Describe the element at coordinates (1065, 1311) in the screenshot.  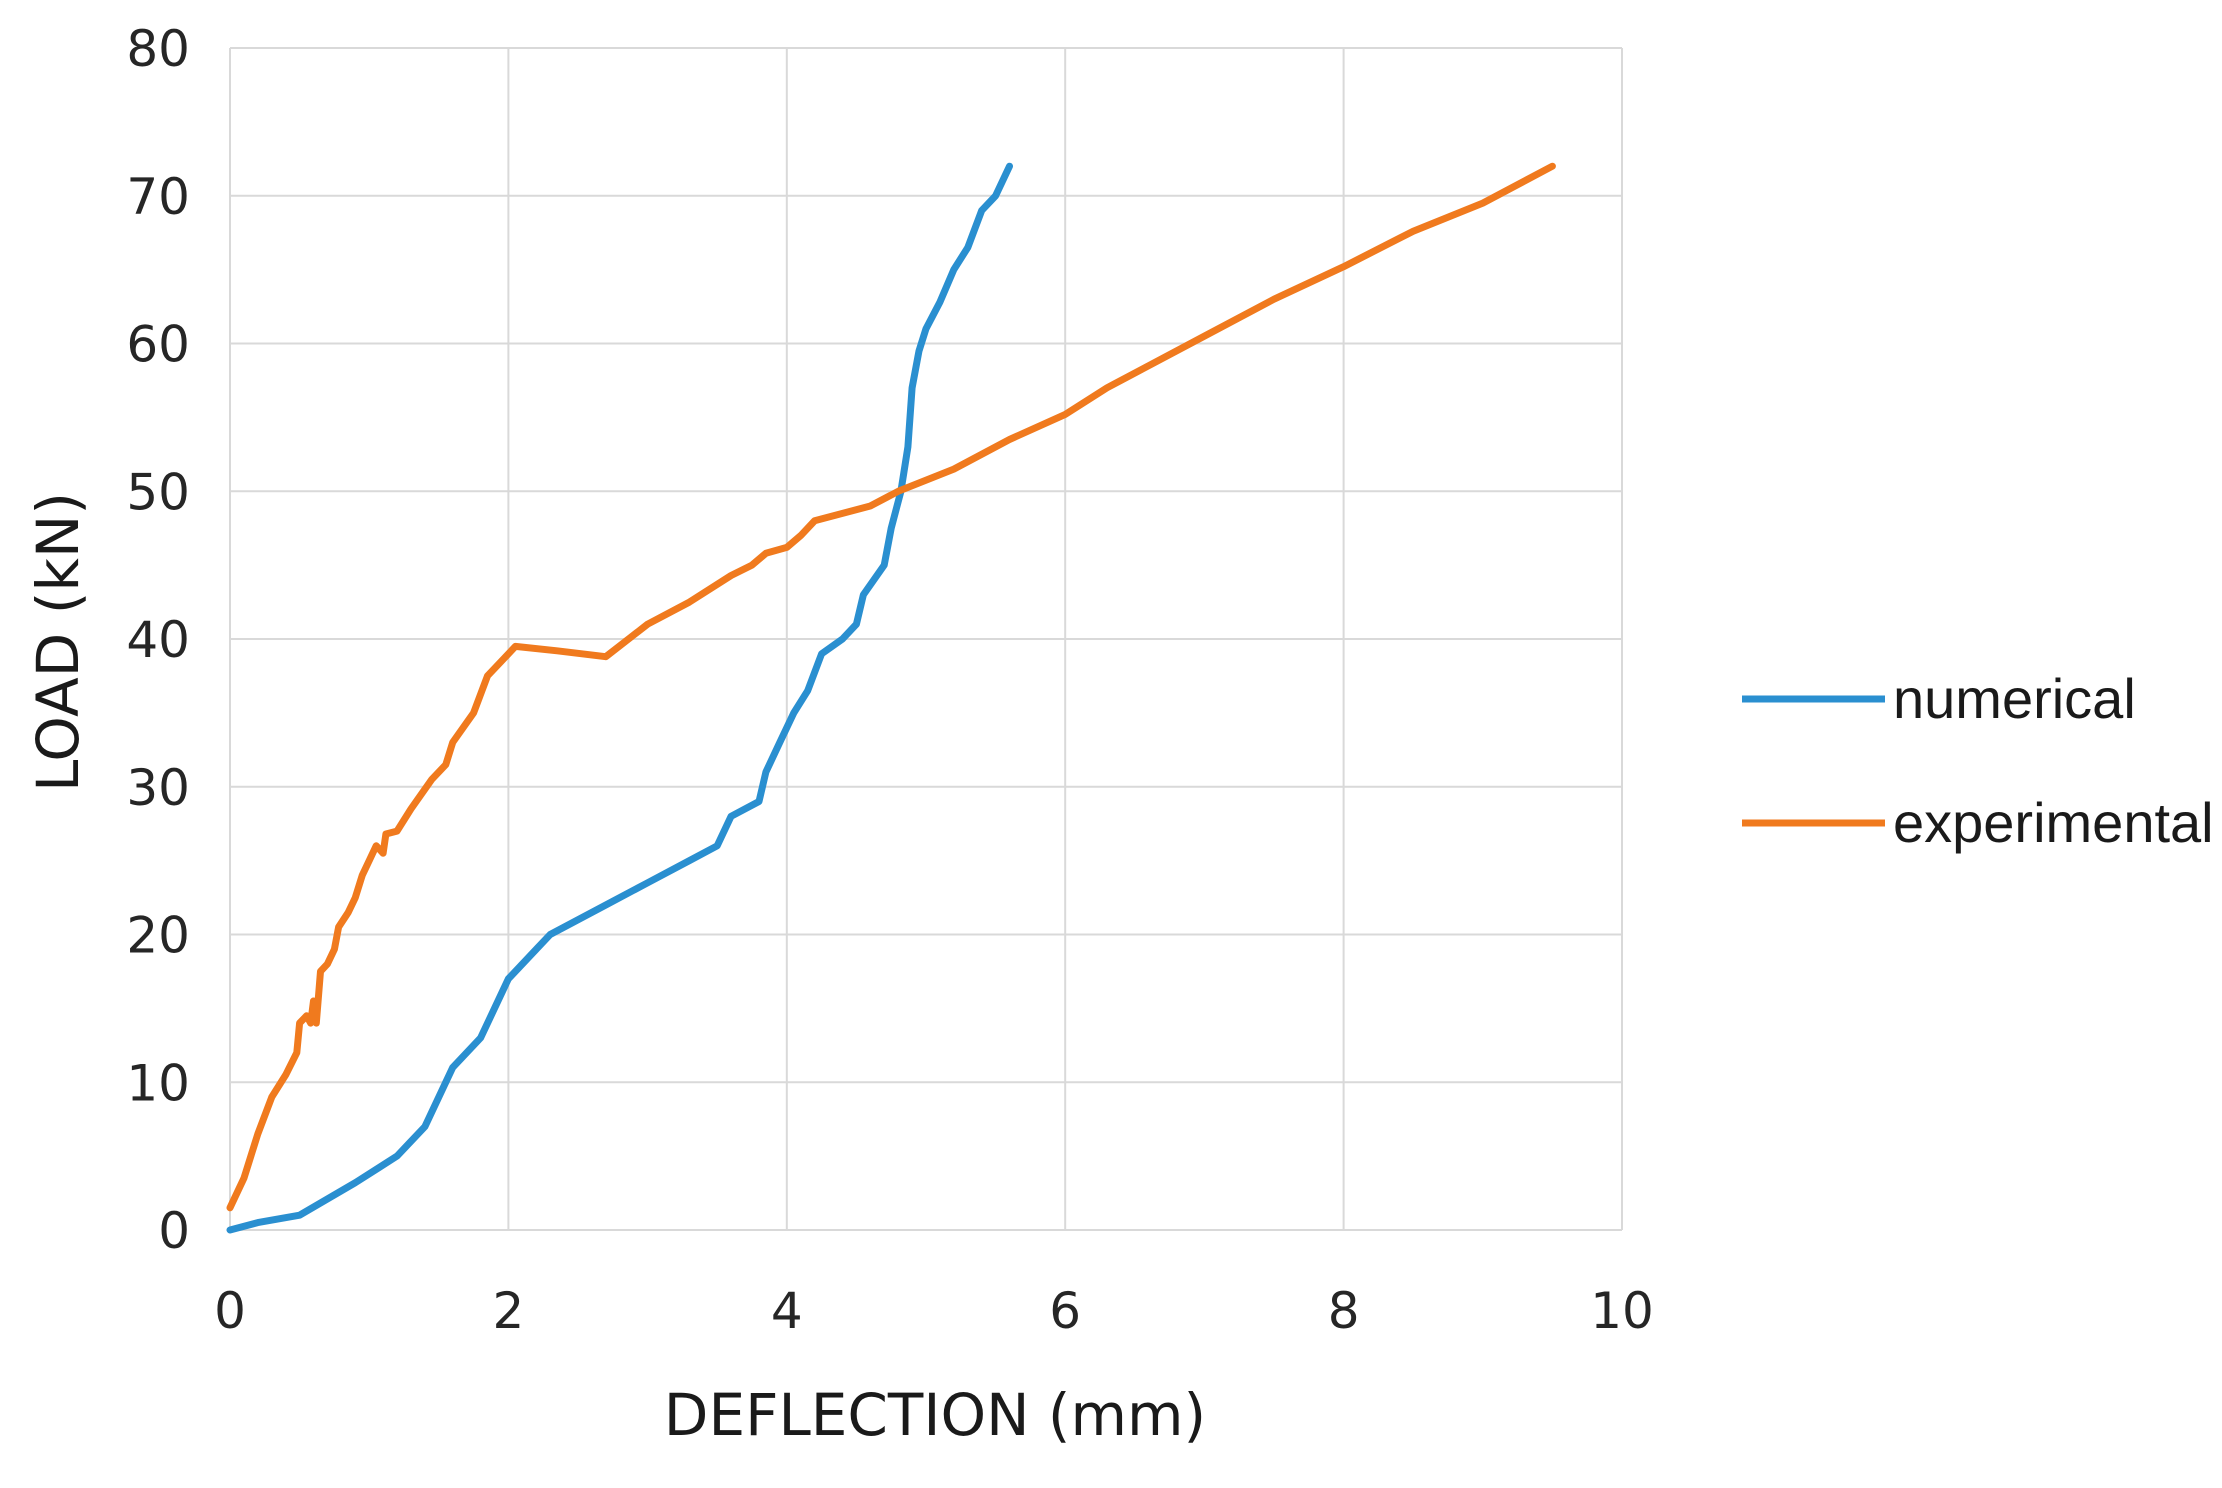
I see `x-tick-label: 6` at that location.